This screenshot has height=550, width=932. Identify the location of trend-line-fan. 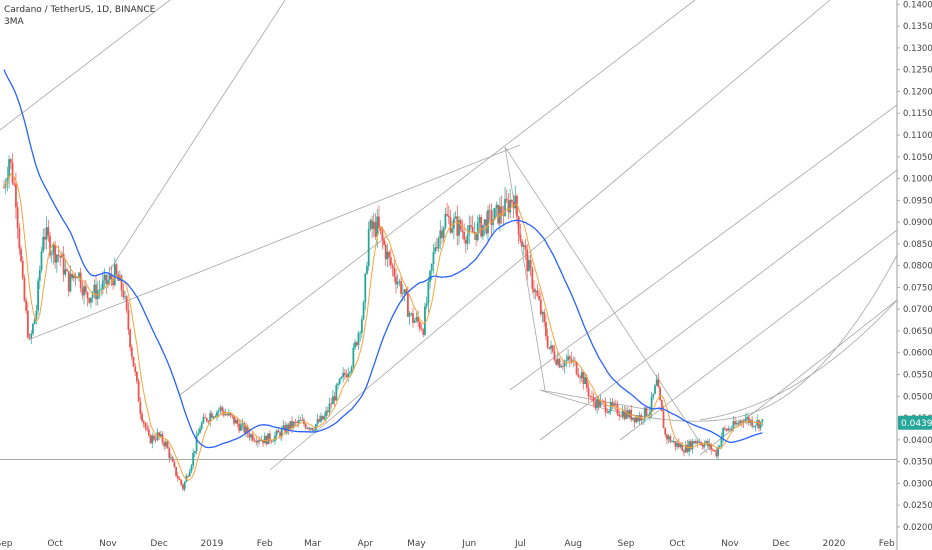
(525, 268).